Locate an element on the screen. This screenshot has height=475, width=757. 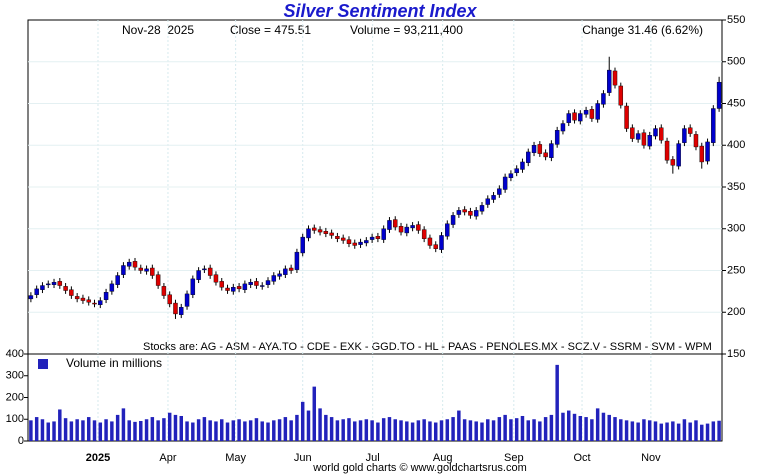
y-tick-label: 200 is located at coordinates (736, 312).